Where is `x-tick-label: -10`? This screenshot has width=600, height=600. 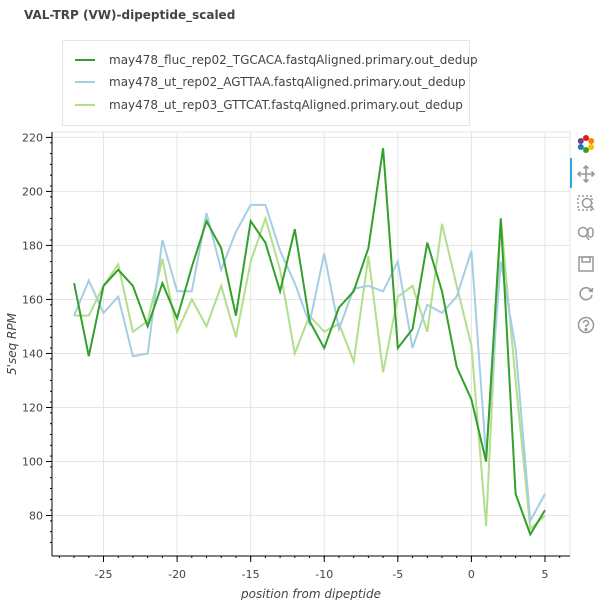 x-tick-label: -10 is located at coordinates (324, 574).